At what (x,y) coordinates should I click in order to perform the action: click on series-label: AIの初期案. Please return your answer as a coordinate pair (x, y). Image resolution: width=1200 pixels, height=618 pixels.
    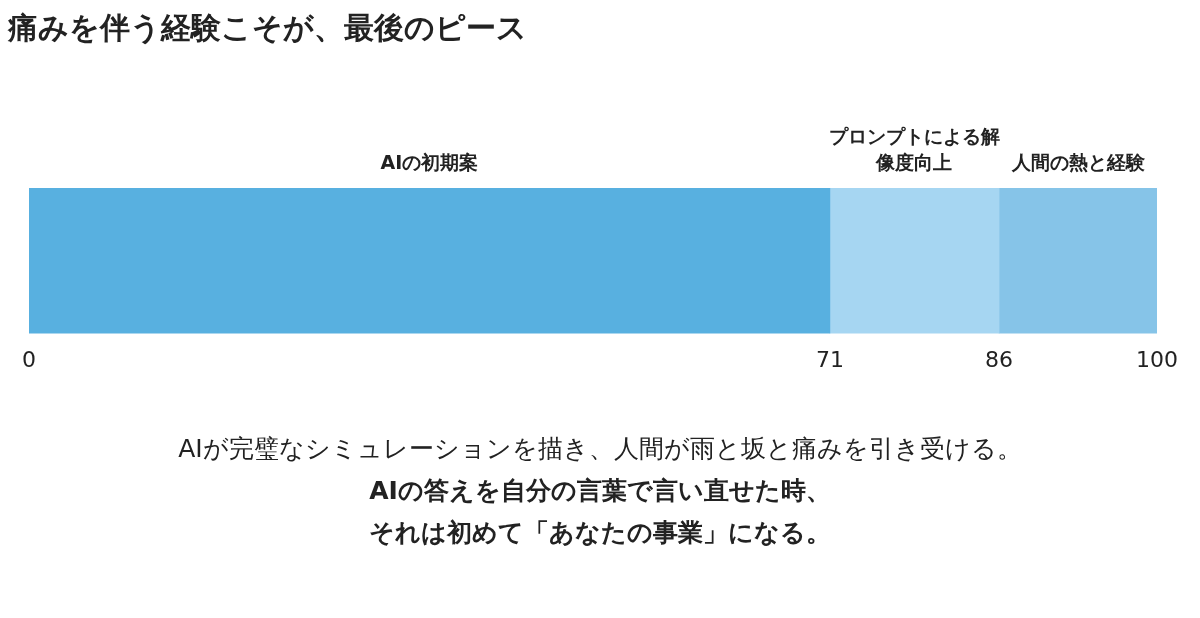
    Looking at the image, I should click on (429, 162).